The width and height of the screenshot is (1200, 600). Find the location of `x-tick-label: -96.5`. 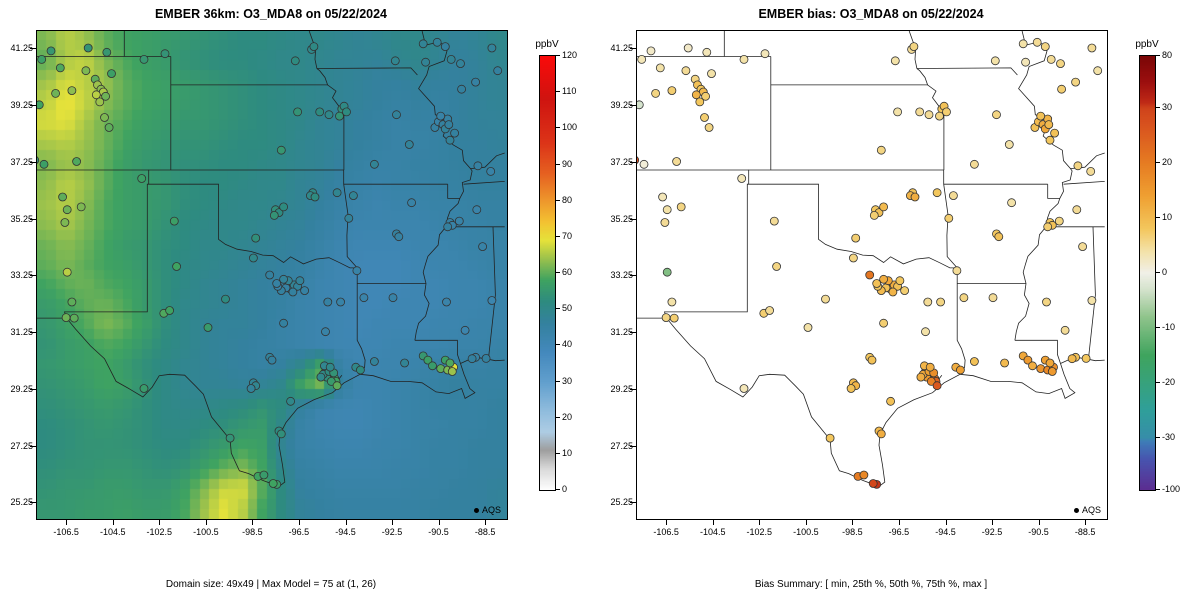

x-tick-label: -96.5 is located at coordinates (899, 532).